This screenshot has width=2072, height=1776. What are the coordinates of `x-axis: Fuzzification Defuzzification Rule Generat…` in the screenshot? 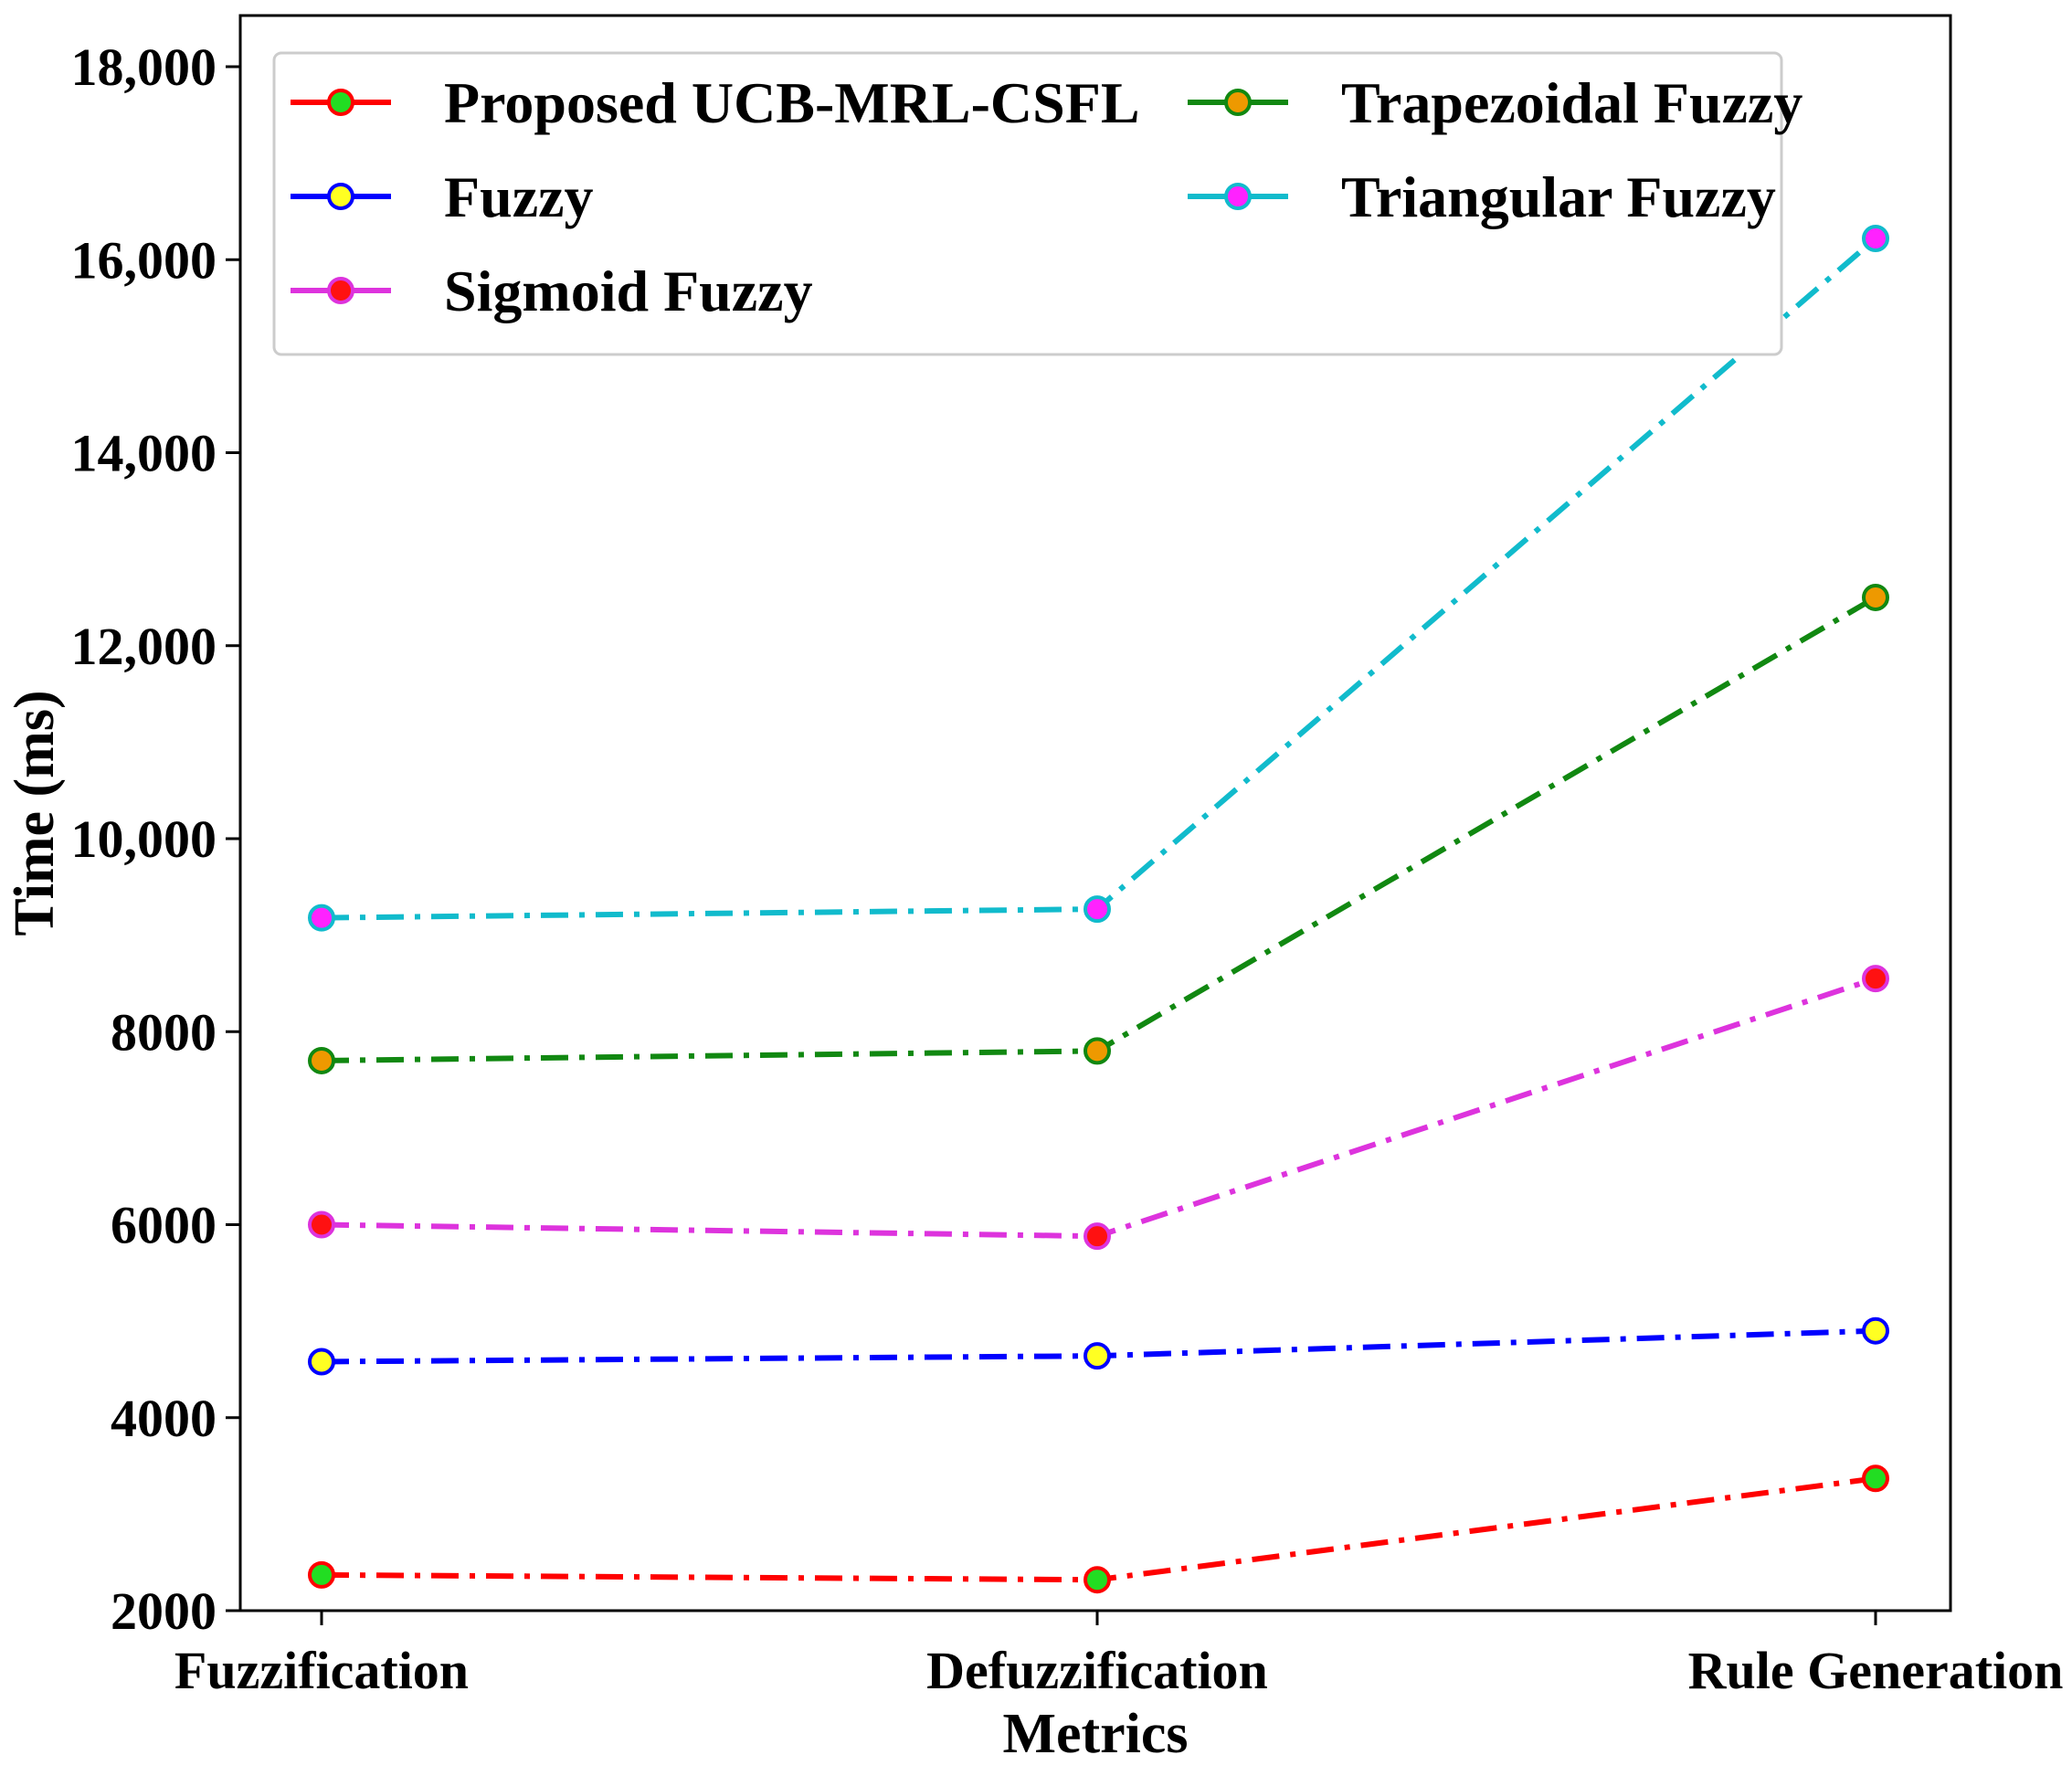 It's located at (1118, 1655).